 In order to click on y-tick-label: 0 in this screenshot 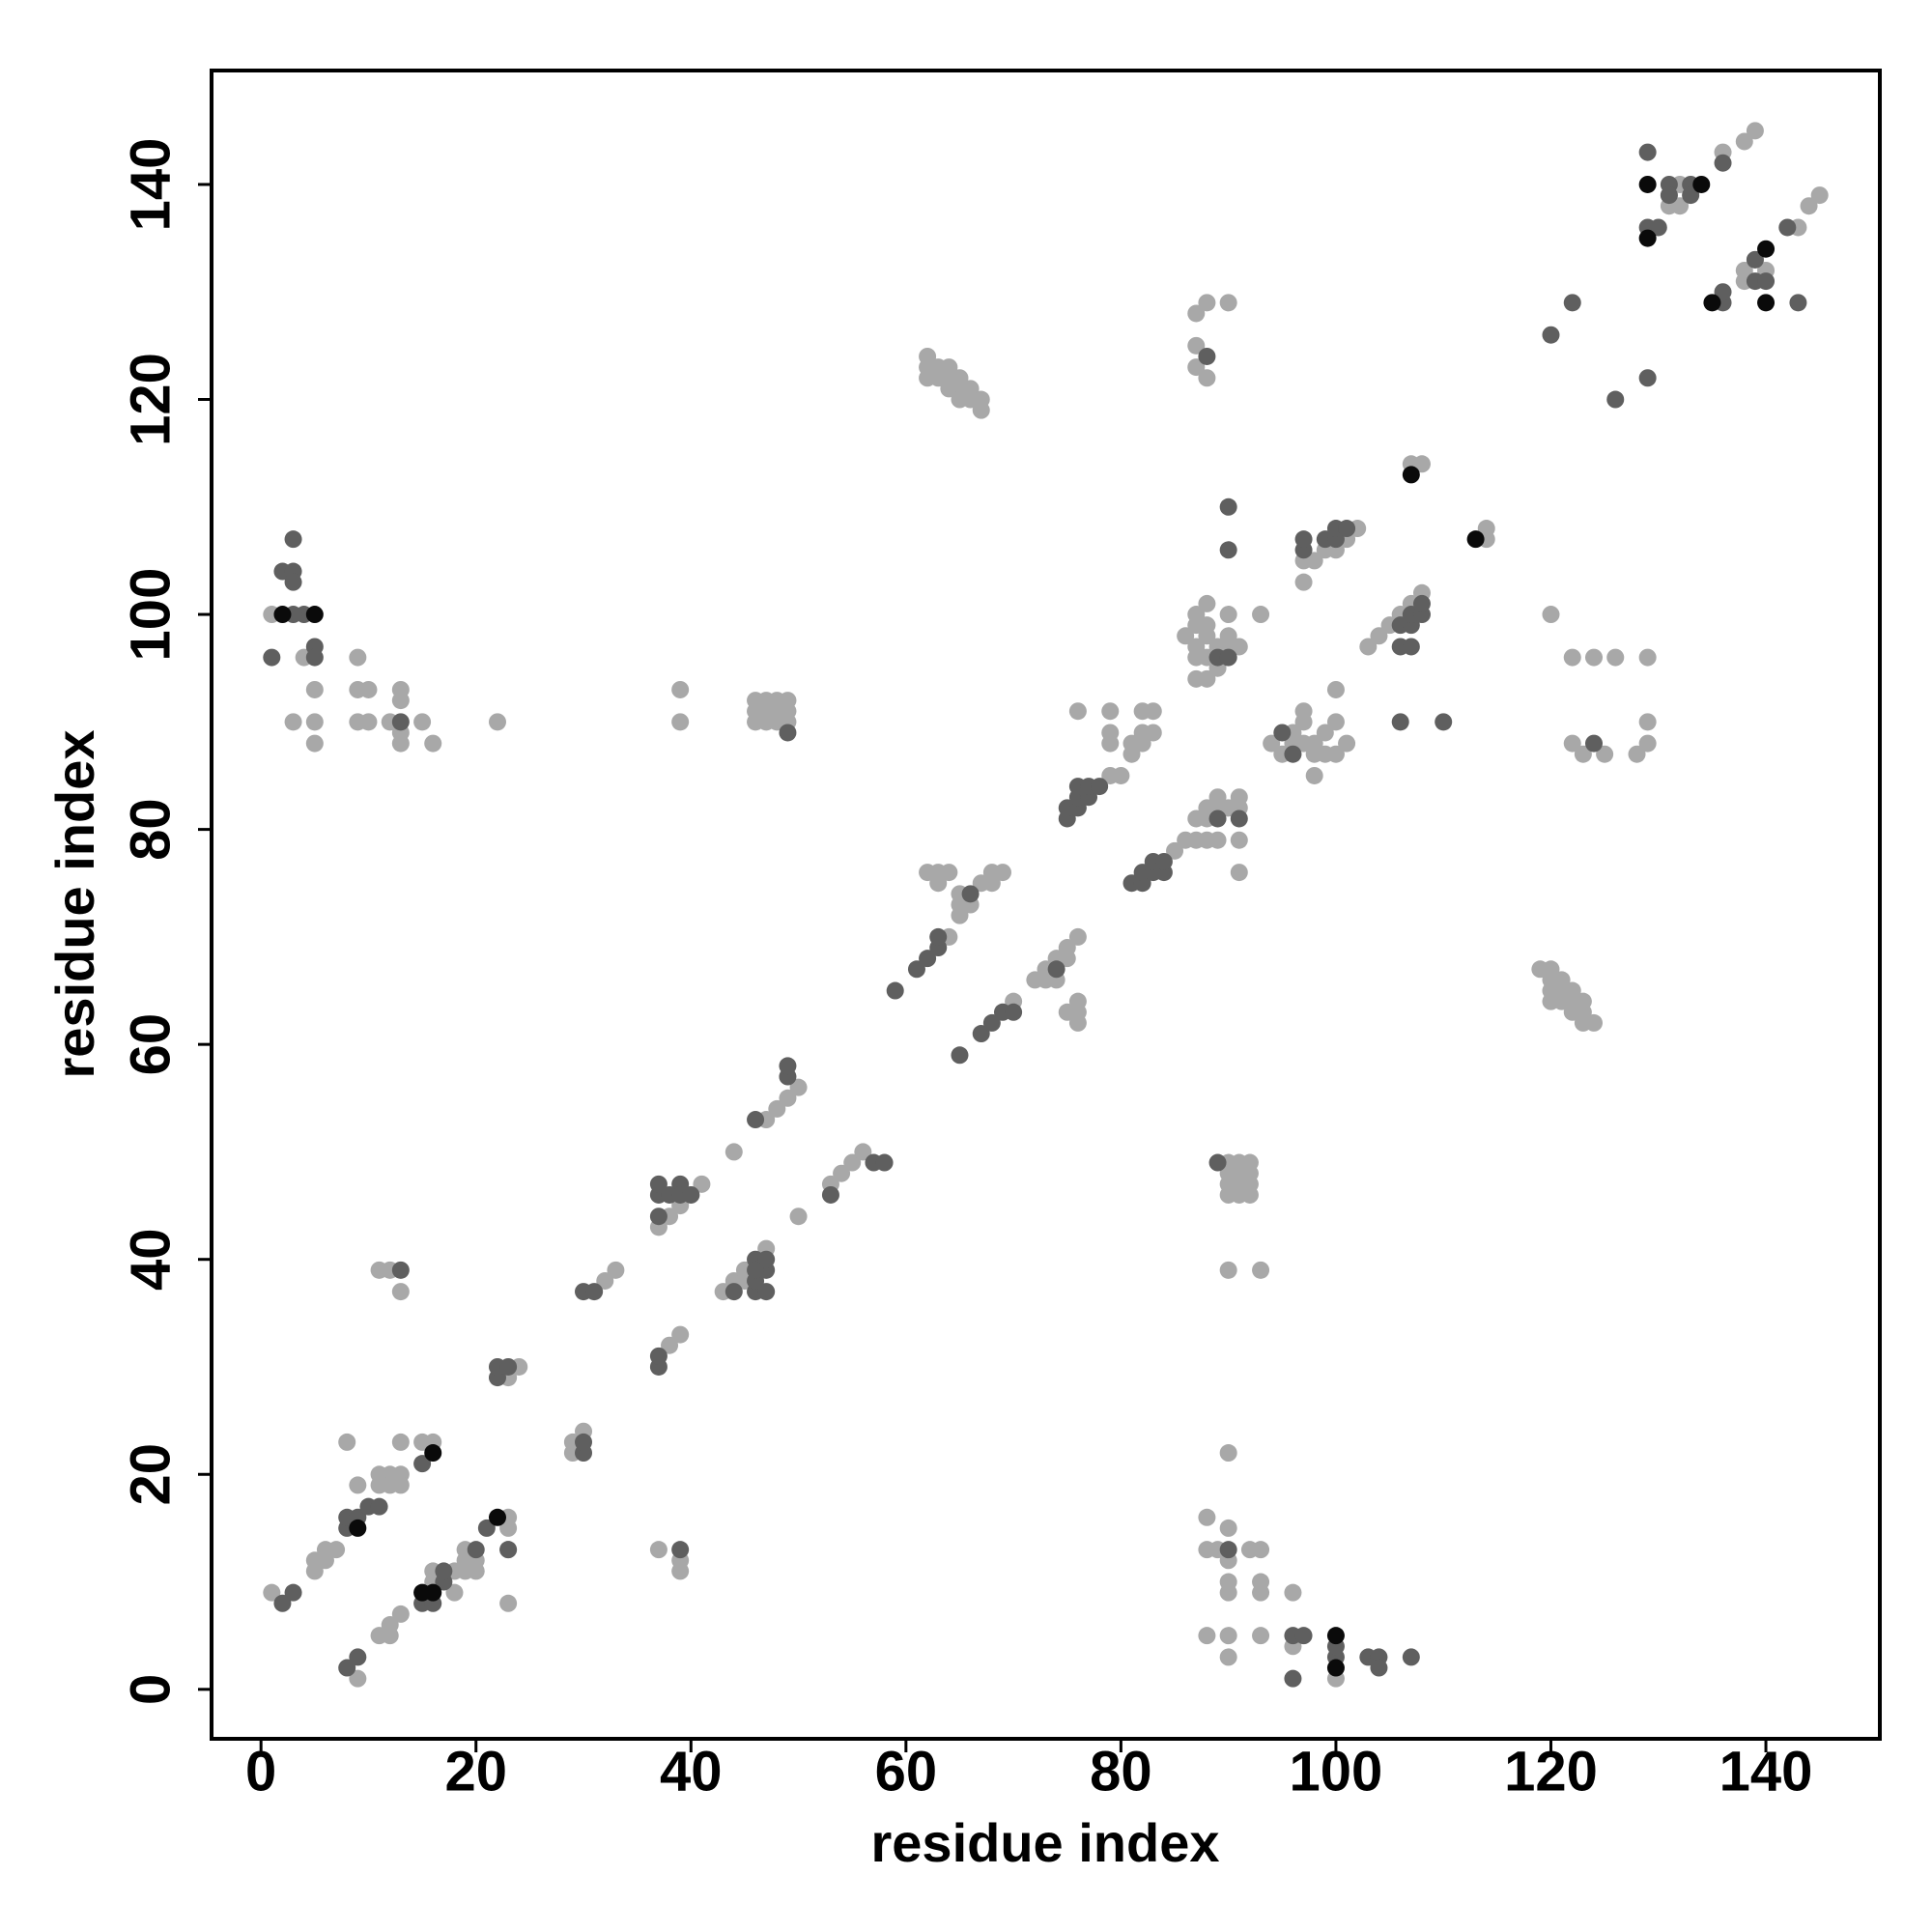, I will do `click(150, 1689)`.